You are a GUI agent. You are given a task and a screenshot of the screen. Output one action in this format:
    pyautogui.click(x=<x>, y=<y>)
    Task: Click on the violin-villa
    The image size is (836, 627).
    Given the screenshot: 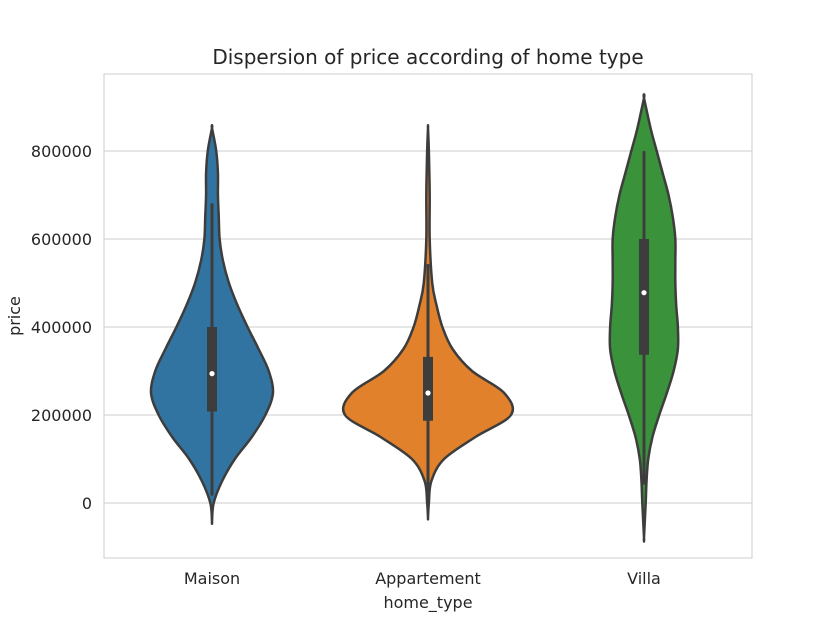 What is the action you would take?
    pyautogui.click(x=644, y=318)
    